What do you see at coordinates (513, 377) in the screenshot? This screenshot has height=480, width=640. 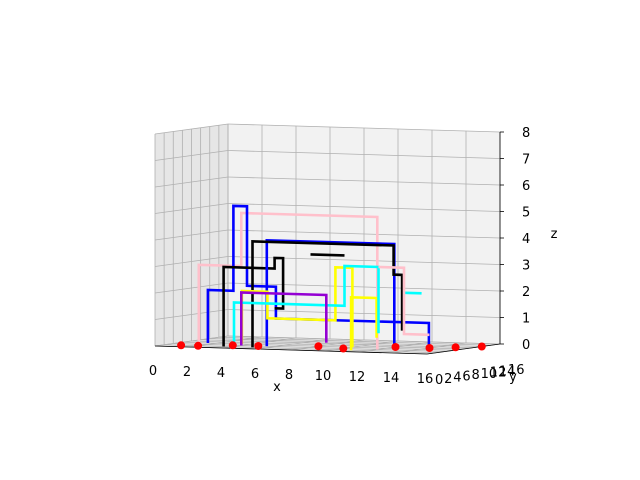 I see `y-axis-label: y` at bounding box center [513, 377].